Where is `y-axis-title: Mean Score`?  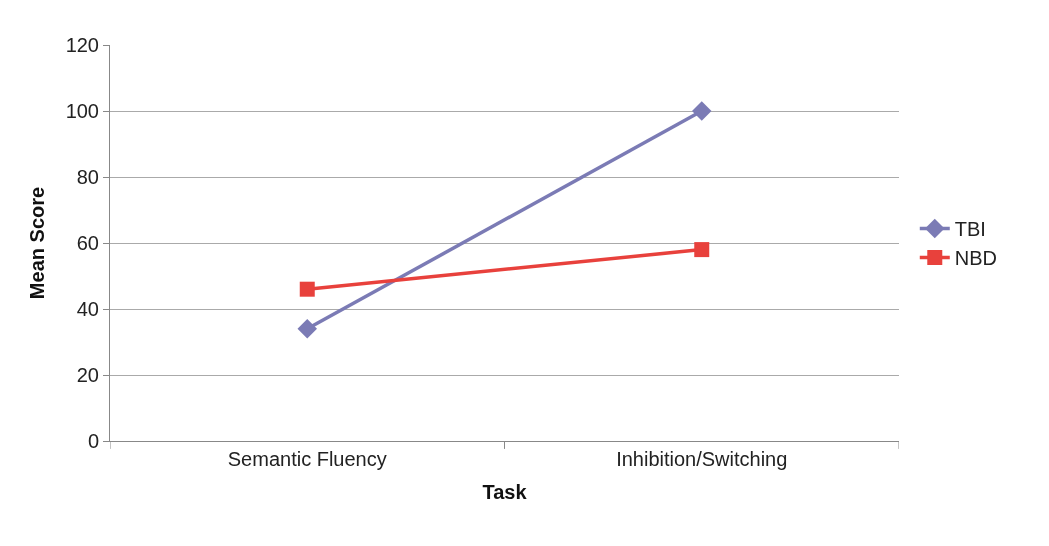
y-axis-title: Mean Score is located at coordinates (37, 243).